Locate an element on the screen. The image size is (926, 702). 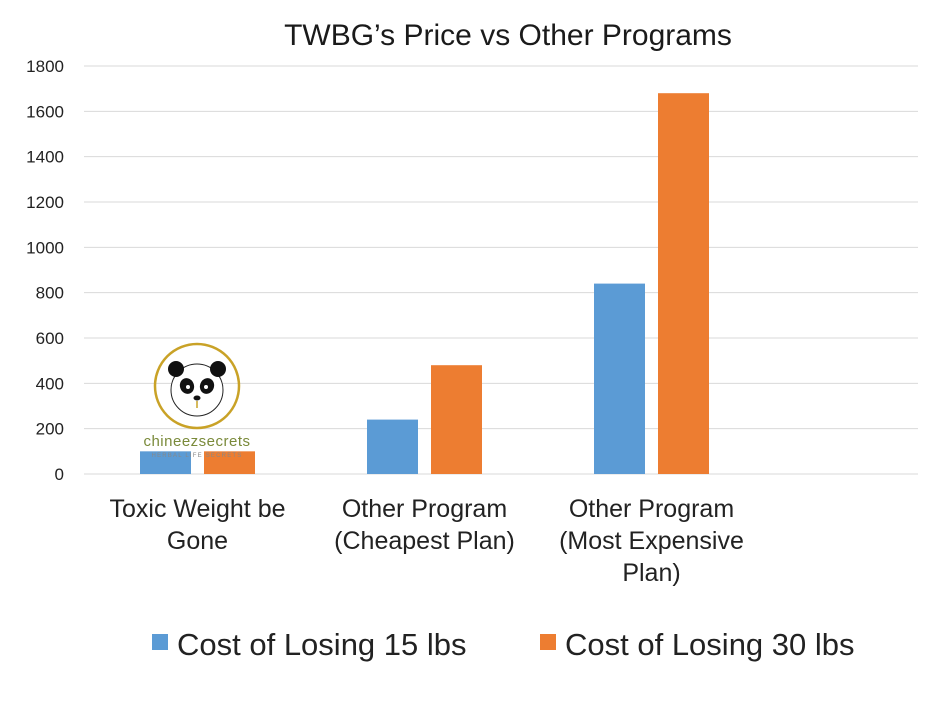
logo-tagline: HERBAL LIFE SECRETS is located at coordinates (197, 456).